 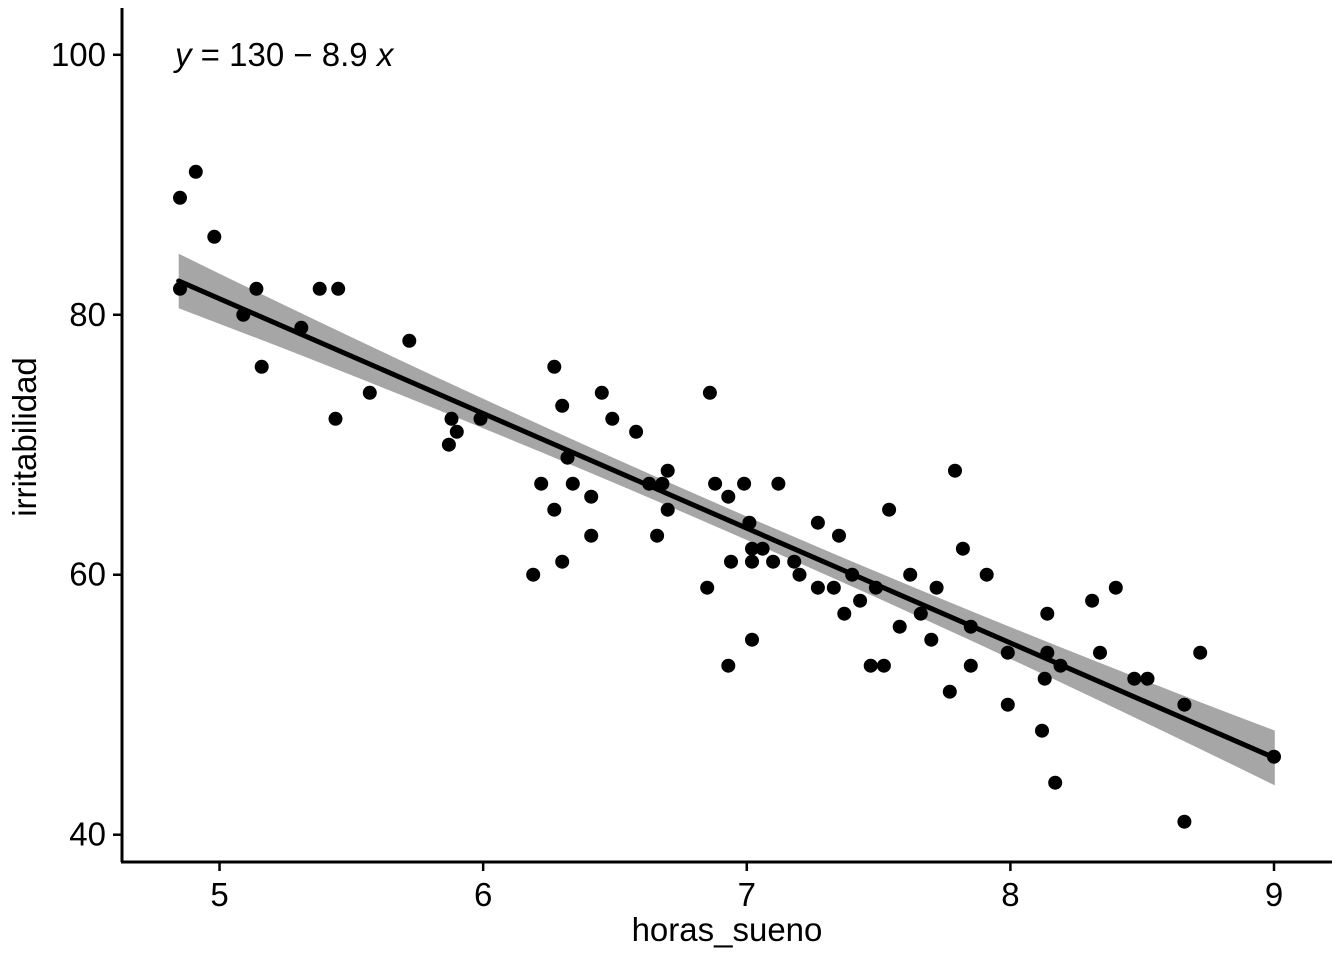 I want to click on x-tick-label: 7, so click(x=747, y=894).